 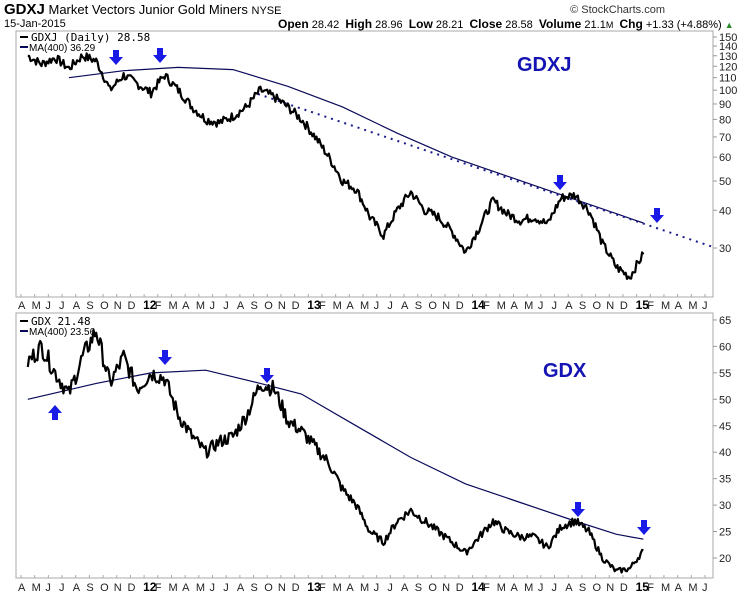 What do you see at coordinates (359, 24) in the screenshot?
I see `high-label: High` at bounding box center [359, 24].